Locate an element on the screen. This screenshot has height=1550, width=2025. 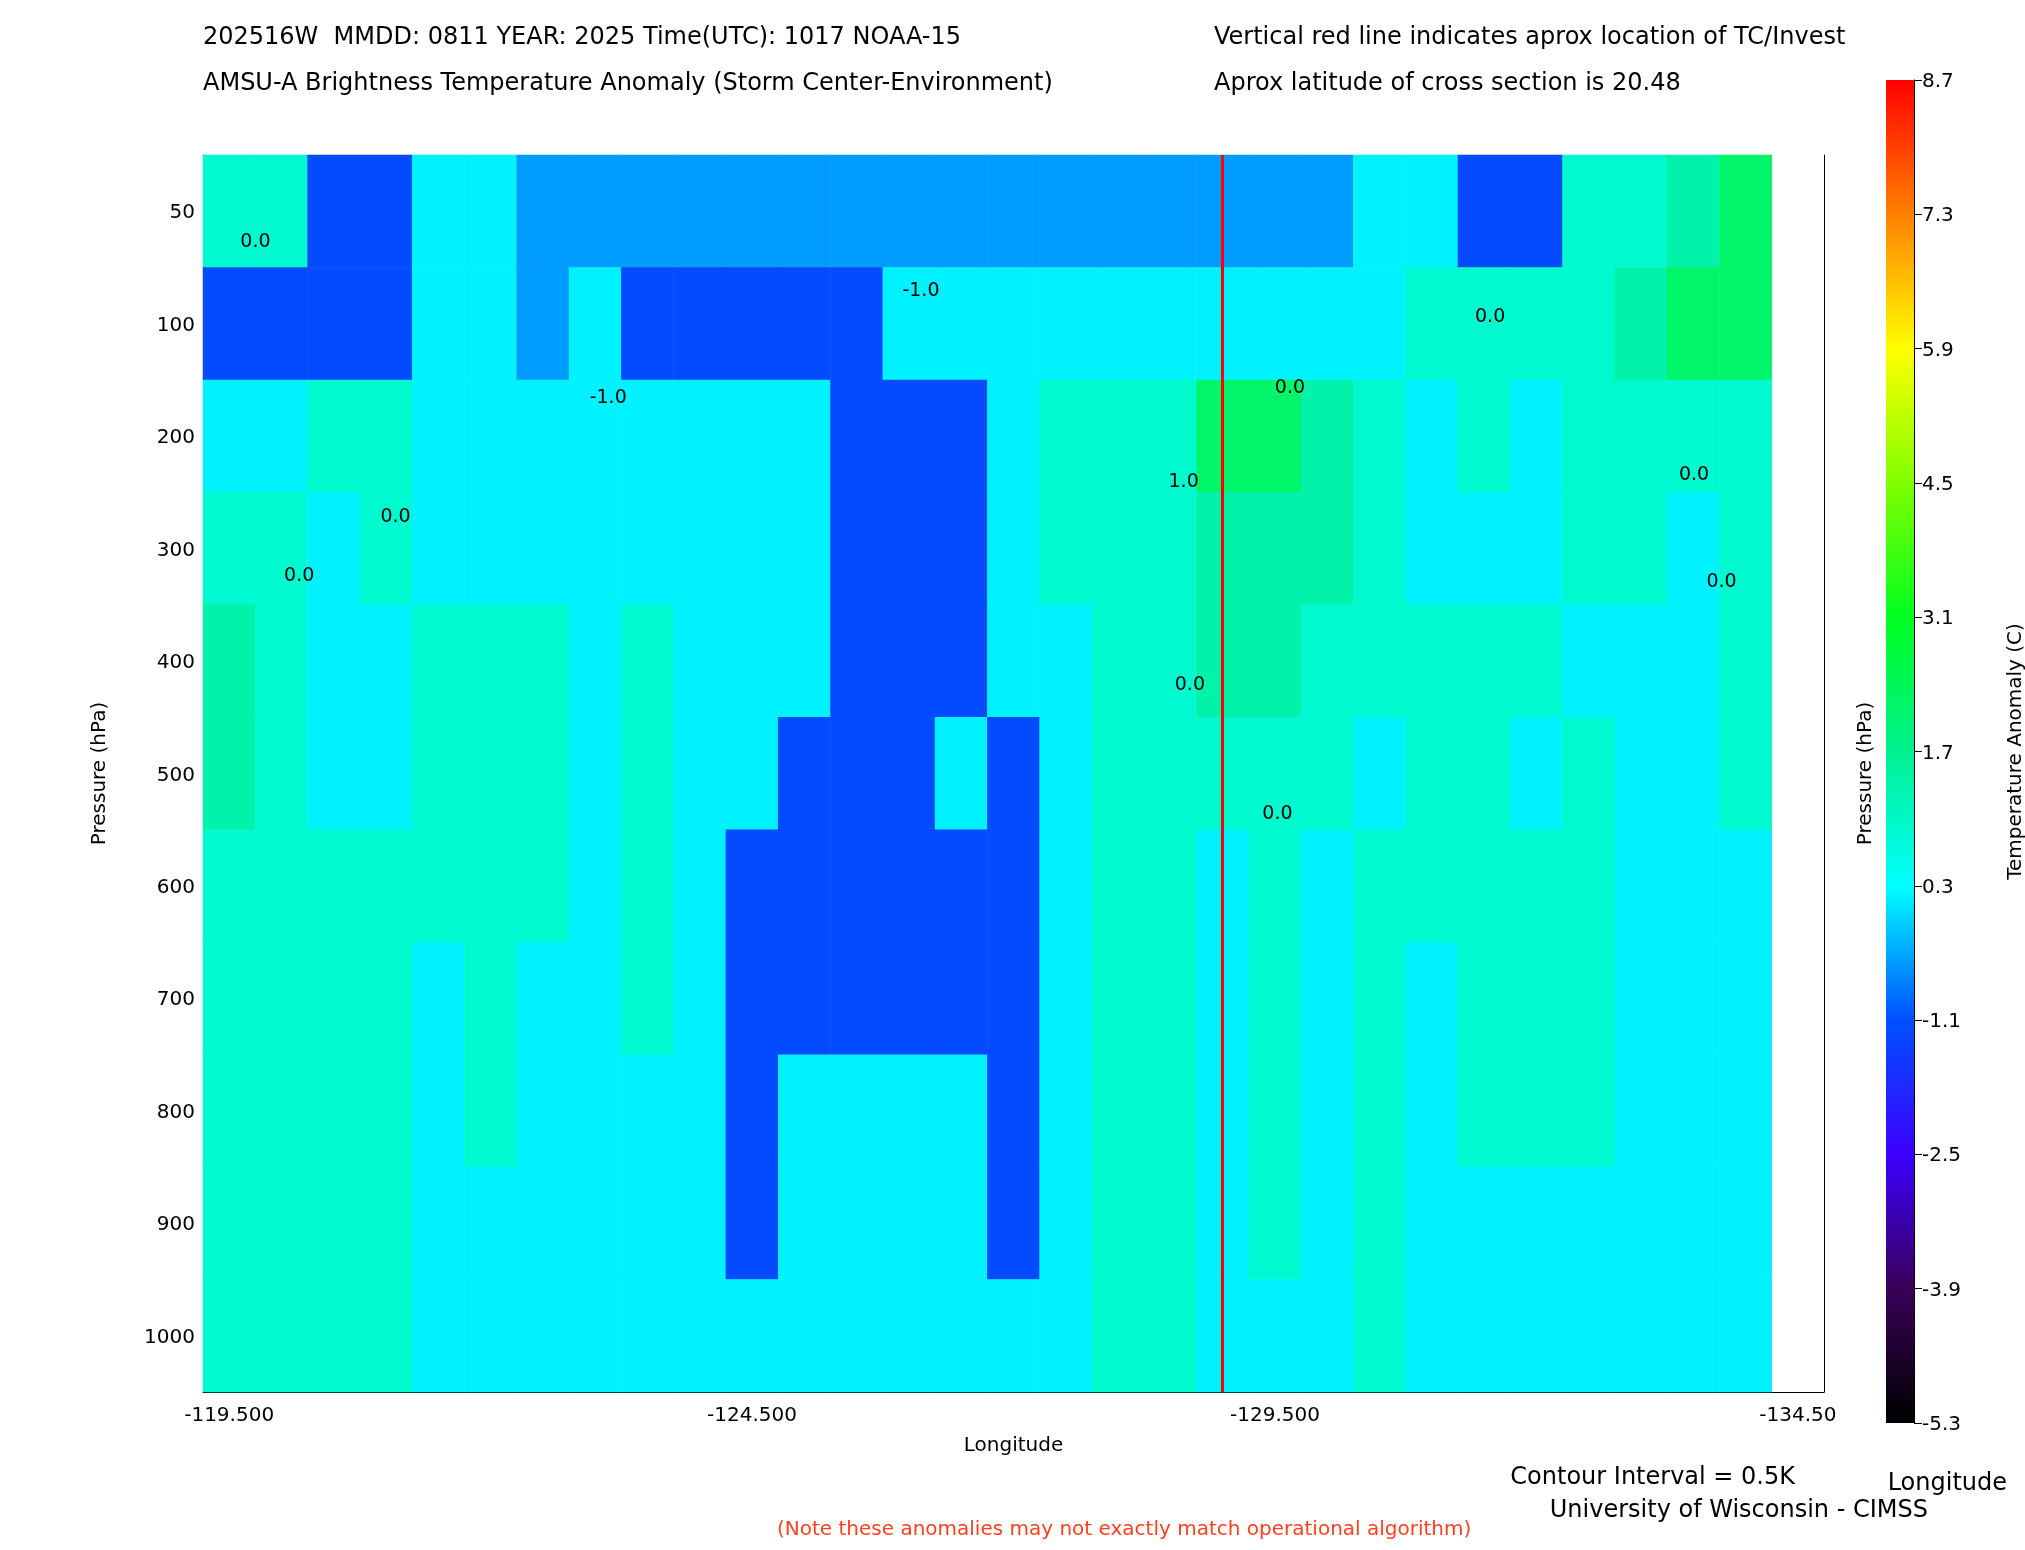
y-tick-label: 300 is located at coordinates (175, 548).